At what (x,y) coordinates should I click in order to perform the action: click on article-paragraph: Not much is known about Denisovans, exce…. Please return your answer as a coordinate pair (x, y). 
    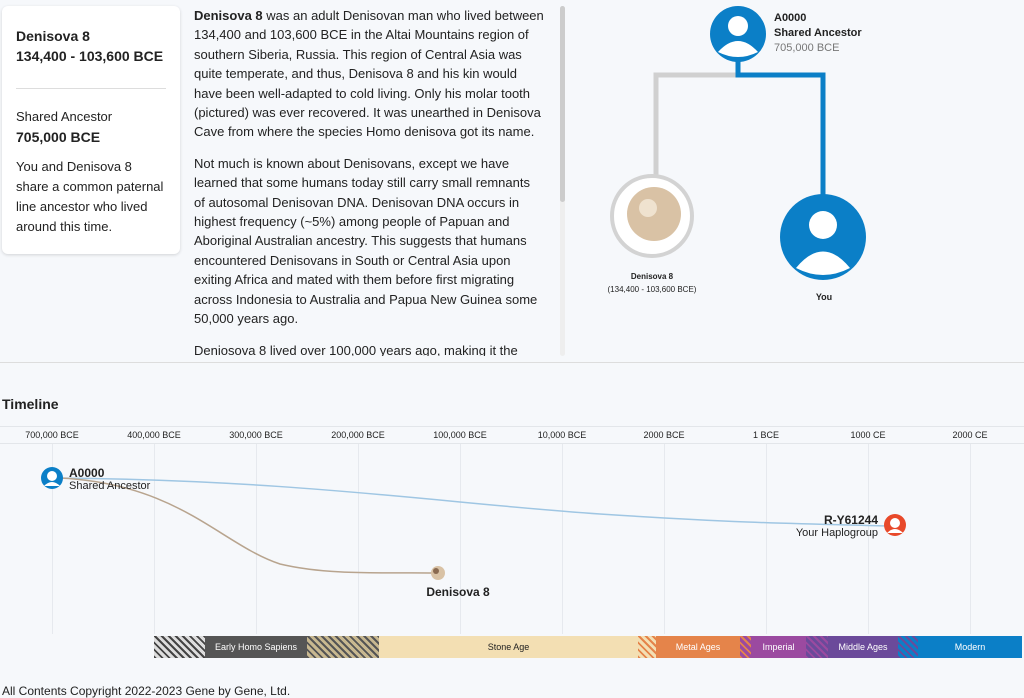
    Looking at the image, I should click on (366, 241).